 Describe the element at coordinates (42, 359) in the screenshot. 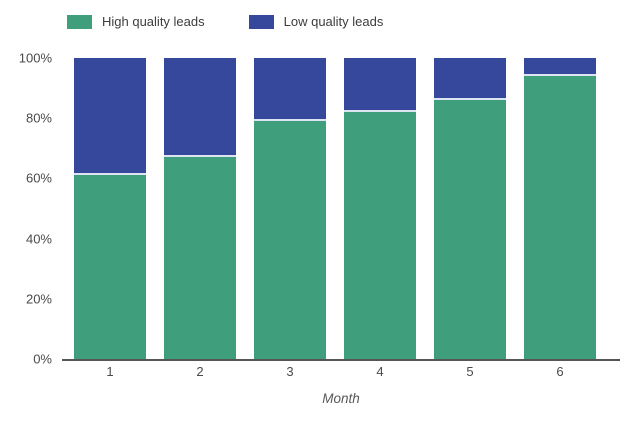

I see `y-tick-label-0pct: 0%` at that location.